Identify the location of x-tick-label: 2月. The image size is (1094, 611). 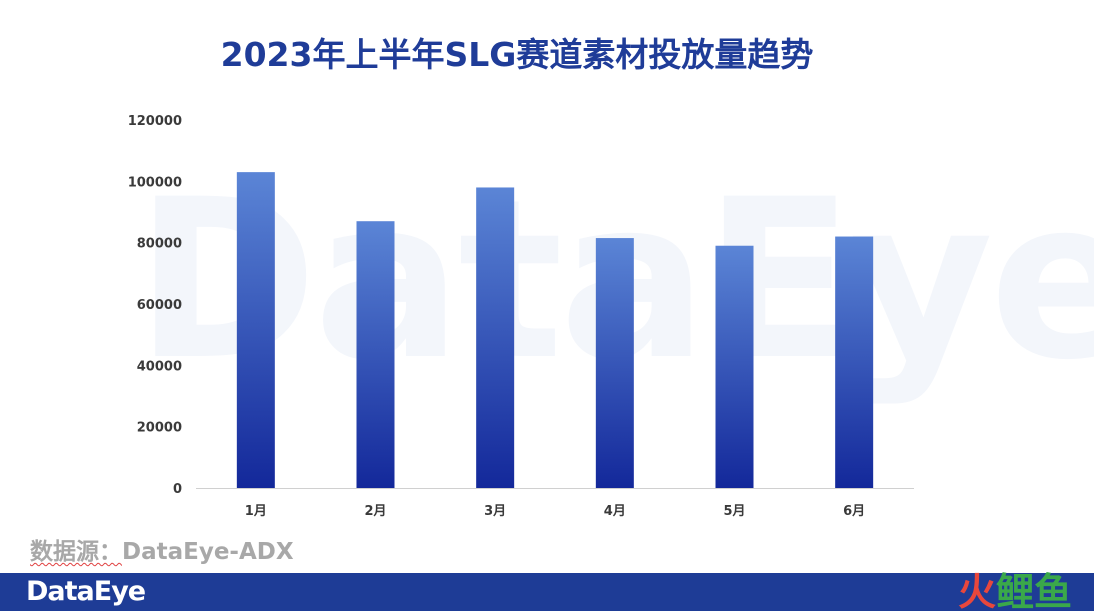
(375, 511).